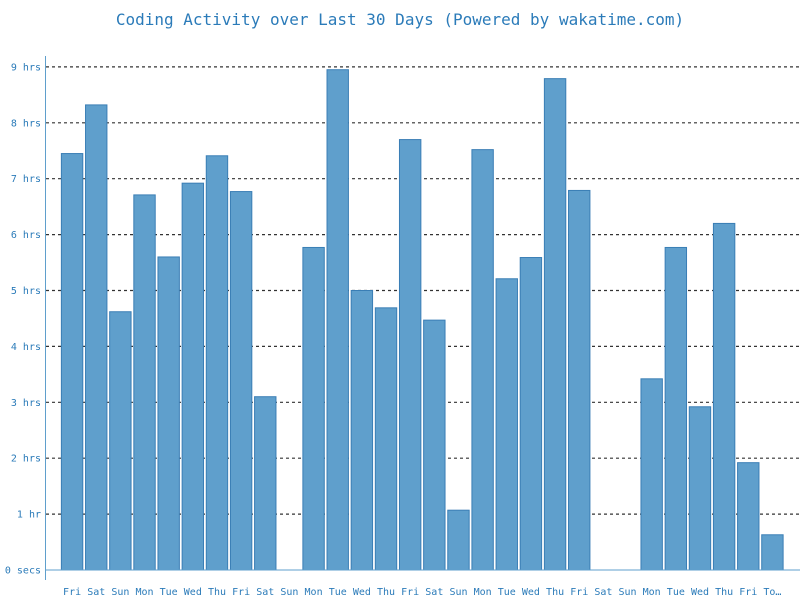  What do you see at coordinates (23, 571) in the screenshot?
I see `y-tick-label: 0 secs` at bounding box center [23, 571].